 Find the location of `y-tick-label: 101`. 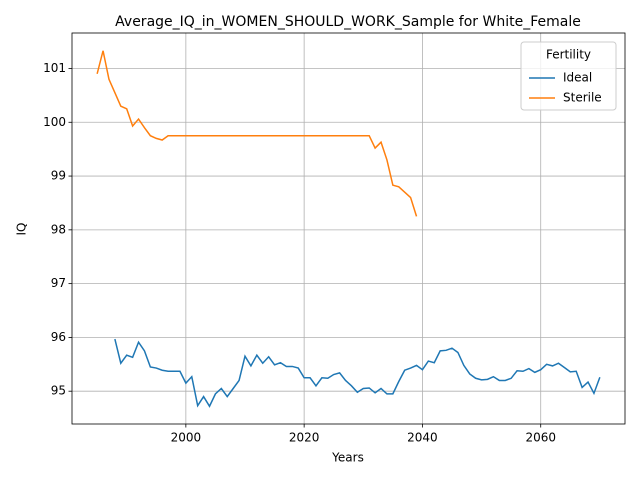

y-tick-label: 101 is located at coordinates (54, 68).